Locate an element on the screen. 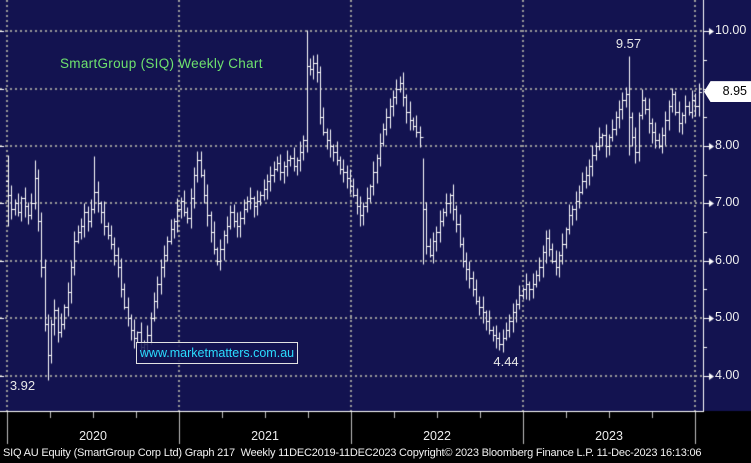 The image size is (751, 463). y-axis-label-8: 8.00 is located at coordinates (727, 145).